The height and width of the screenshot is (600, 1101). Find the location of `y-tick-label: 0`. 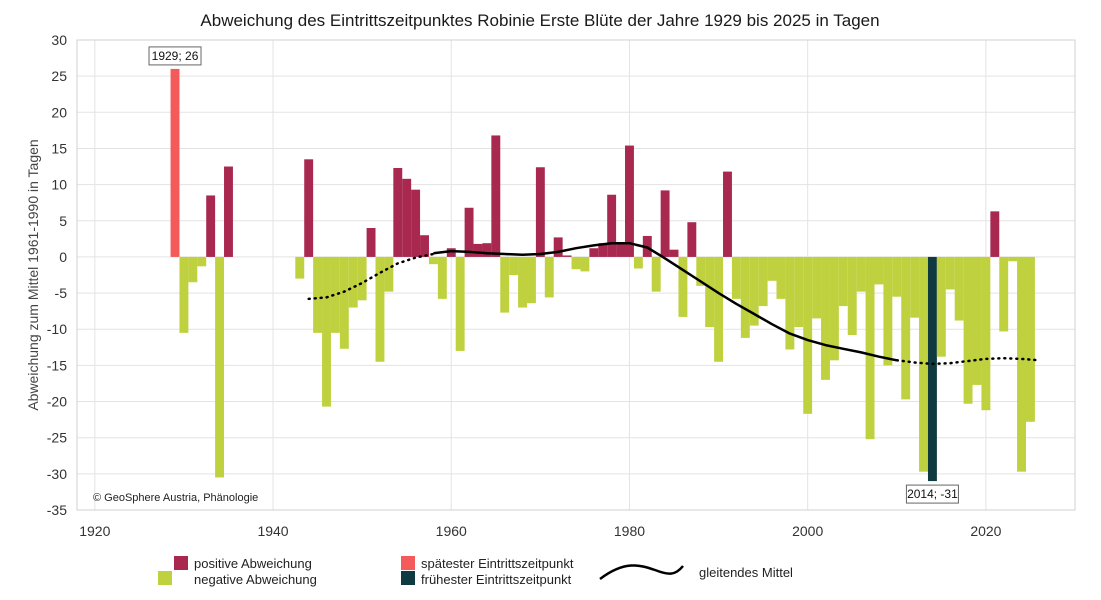

y-tick-label: 0 is located at coordinates (63, 257).